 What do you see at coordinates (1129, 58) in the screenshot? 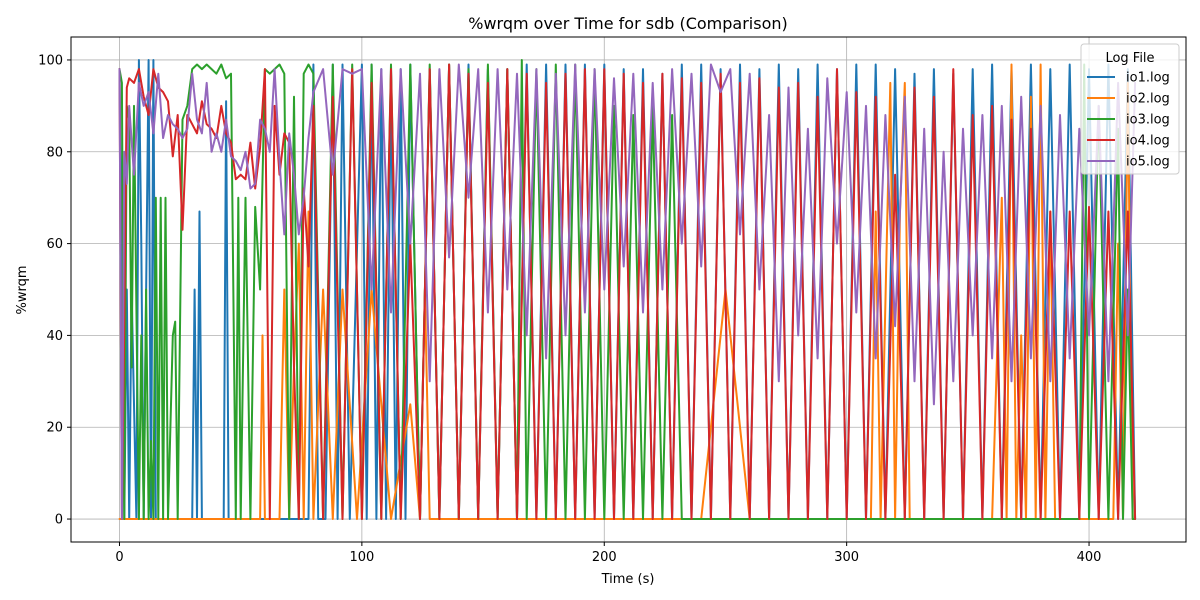
I see `legend-title: Log File` at bounding box center [1129, 58].